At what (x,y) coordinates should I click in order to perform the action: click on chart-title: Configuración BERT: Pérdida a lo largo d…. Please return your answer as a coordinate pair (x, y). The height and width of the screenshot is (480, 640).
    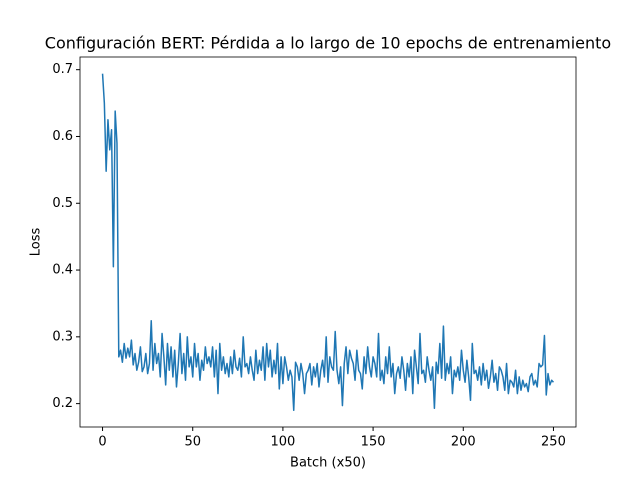
    Looking at the image, I should click on (328, 43).